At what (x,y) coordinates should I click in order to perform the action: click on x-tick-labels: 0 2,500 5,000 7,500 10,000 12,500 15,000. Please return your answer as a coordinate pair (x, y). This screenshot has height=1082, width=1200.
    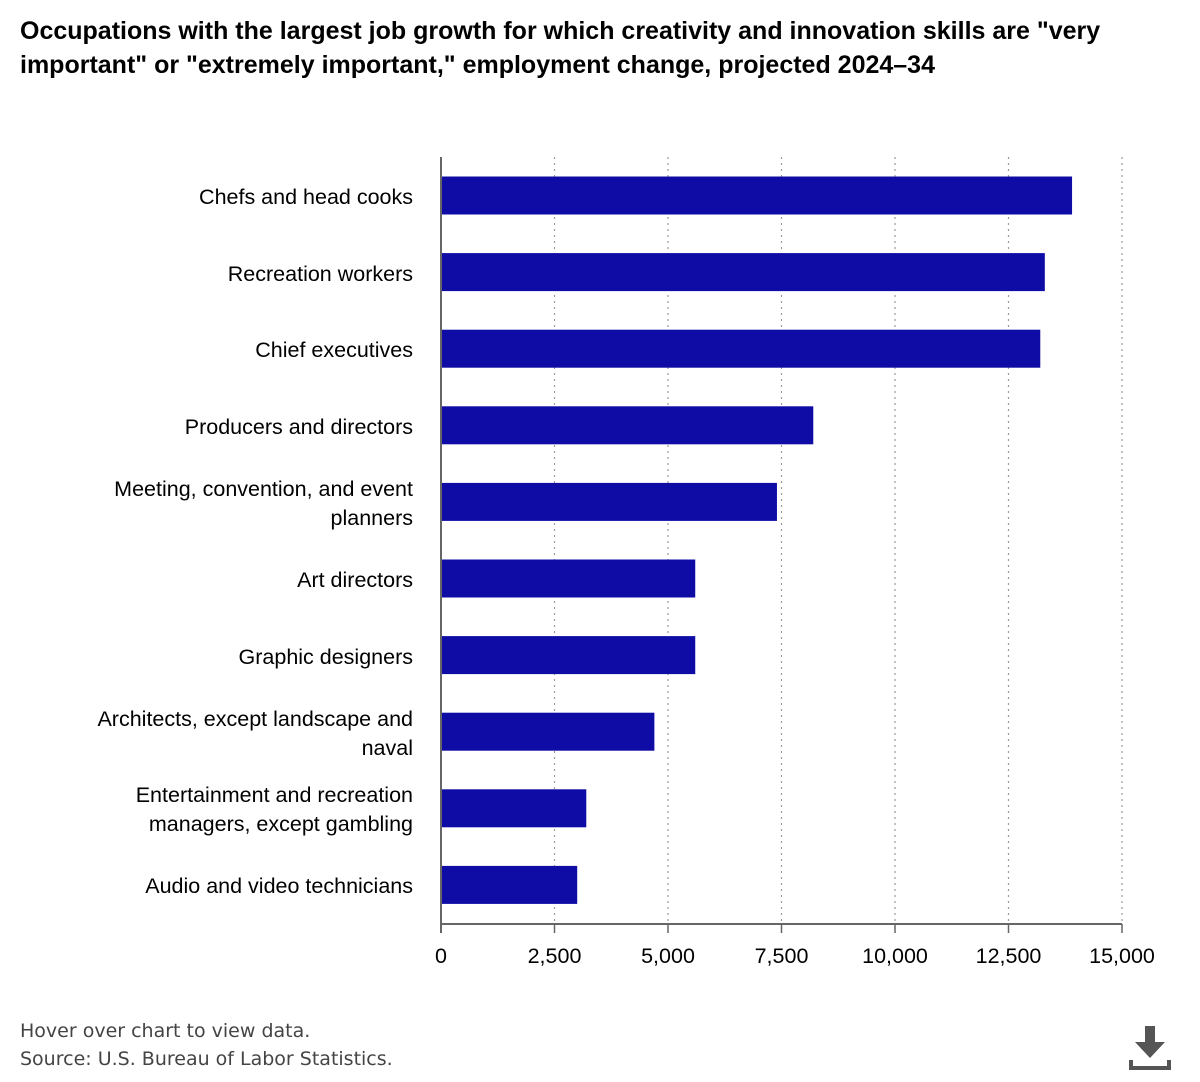
    Looking at the image, I should click on (795, 956).